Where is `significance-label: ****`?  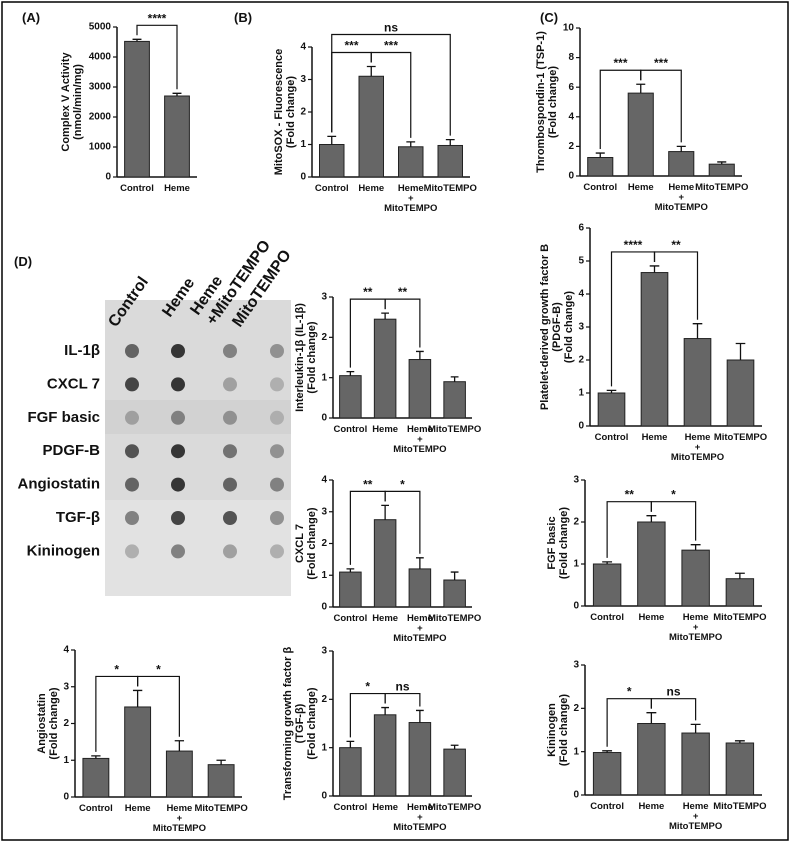
significance-label: **** is located at coordinates (633, 245).